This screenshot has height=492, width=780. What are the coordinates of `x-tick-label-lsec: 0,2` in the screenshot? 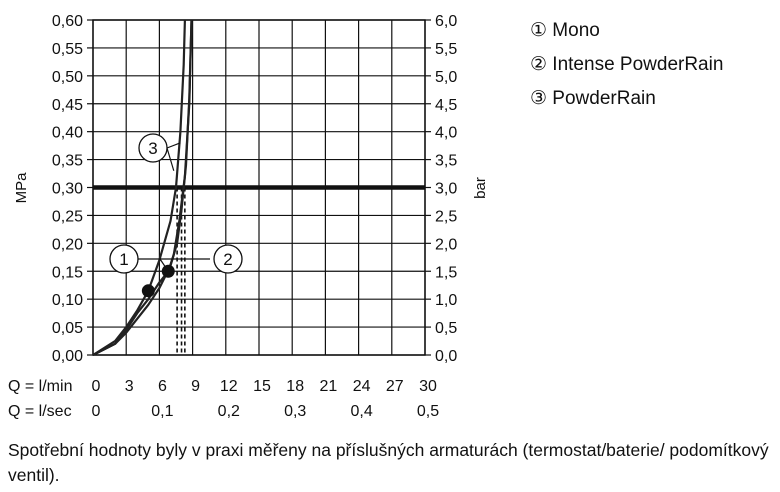 It's located at (229, 411).